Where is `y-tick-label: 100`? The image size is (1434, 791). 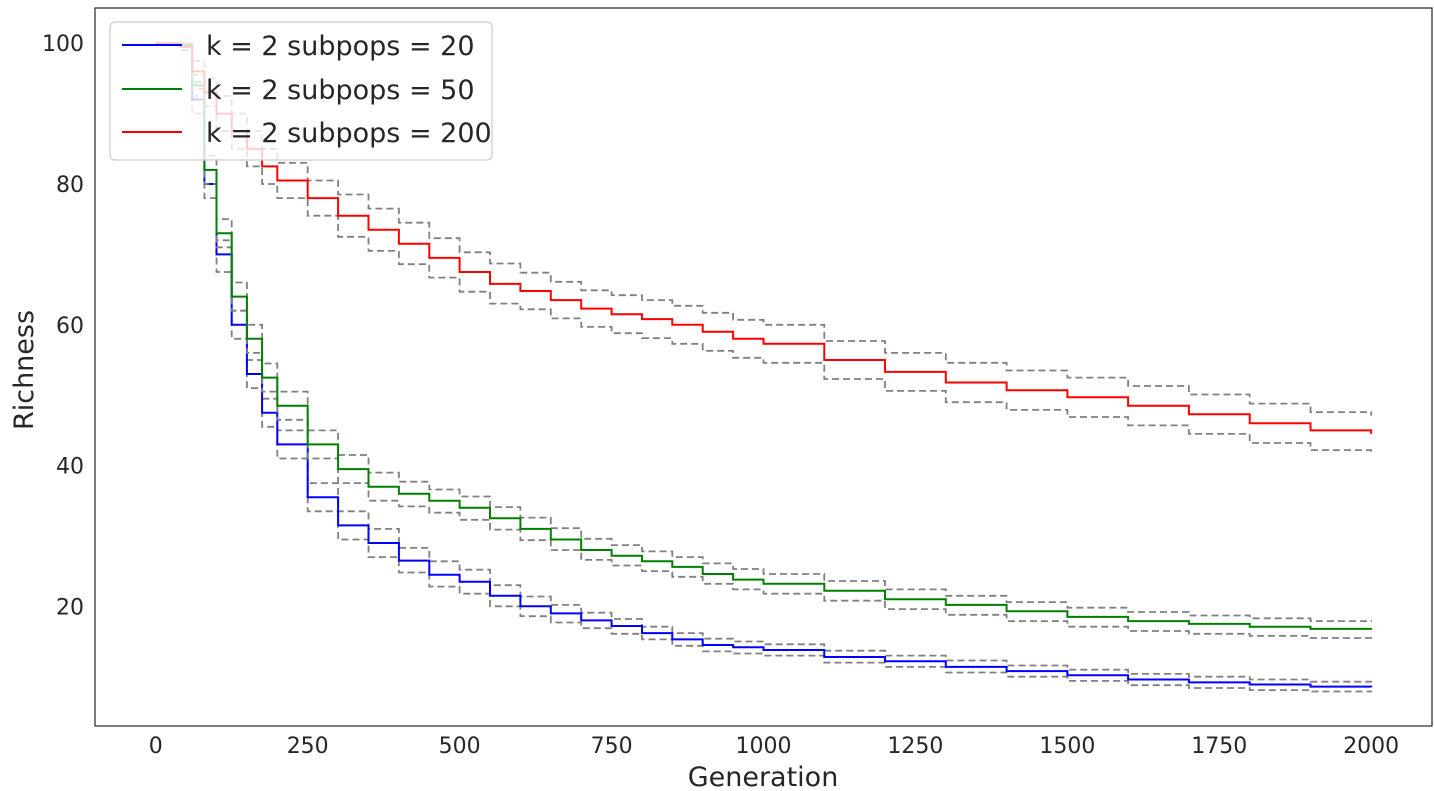
y-tick-label: 100 is located at coordinates (63, 44).